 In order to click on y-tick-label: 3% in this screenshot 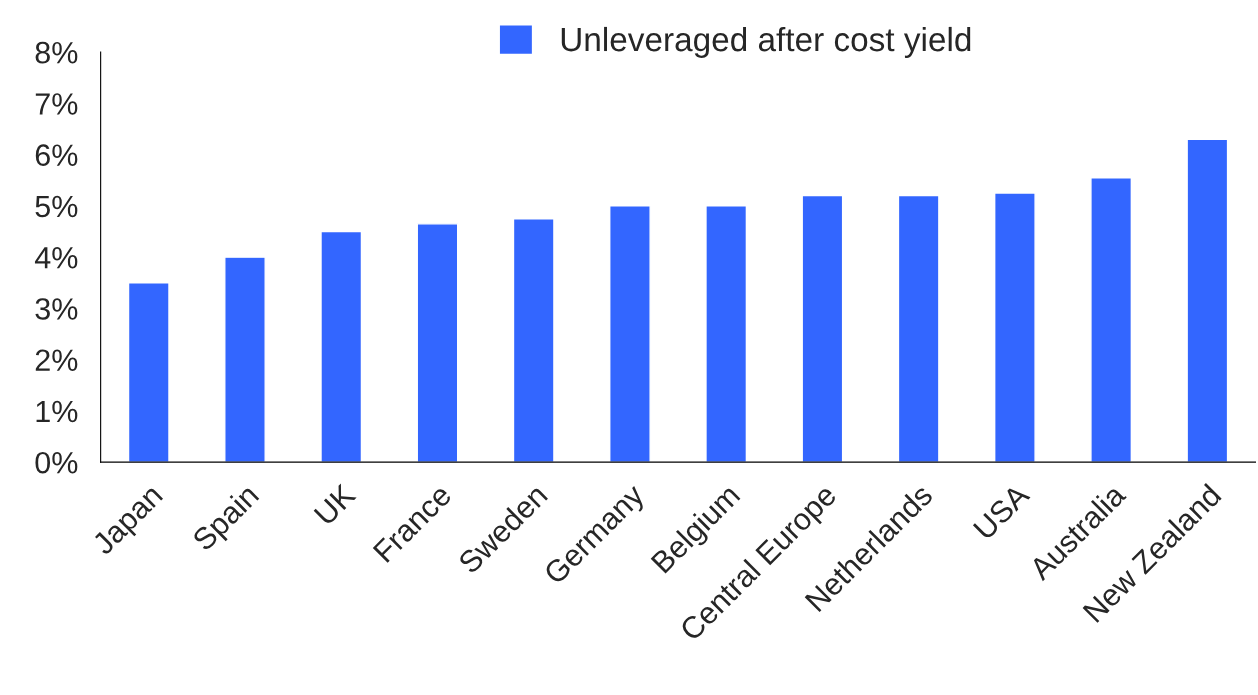, I will do `click(56, 309)`.